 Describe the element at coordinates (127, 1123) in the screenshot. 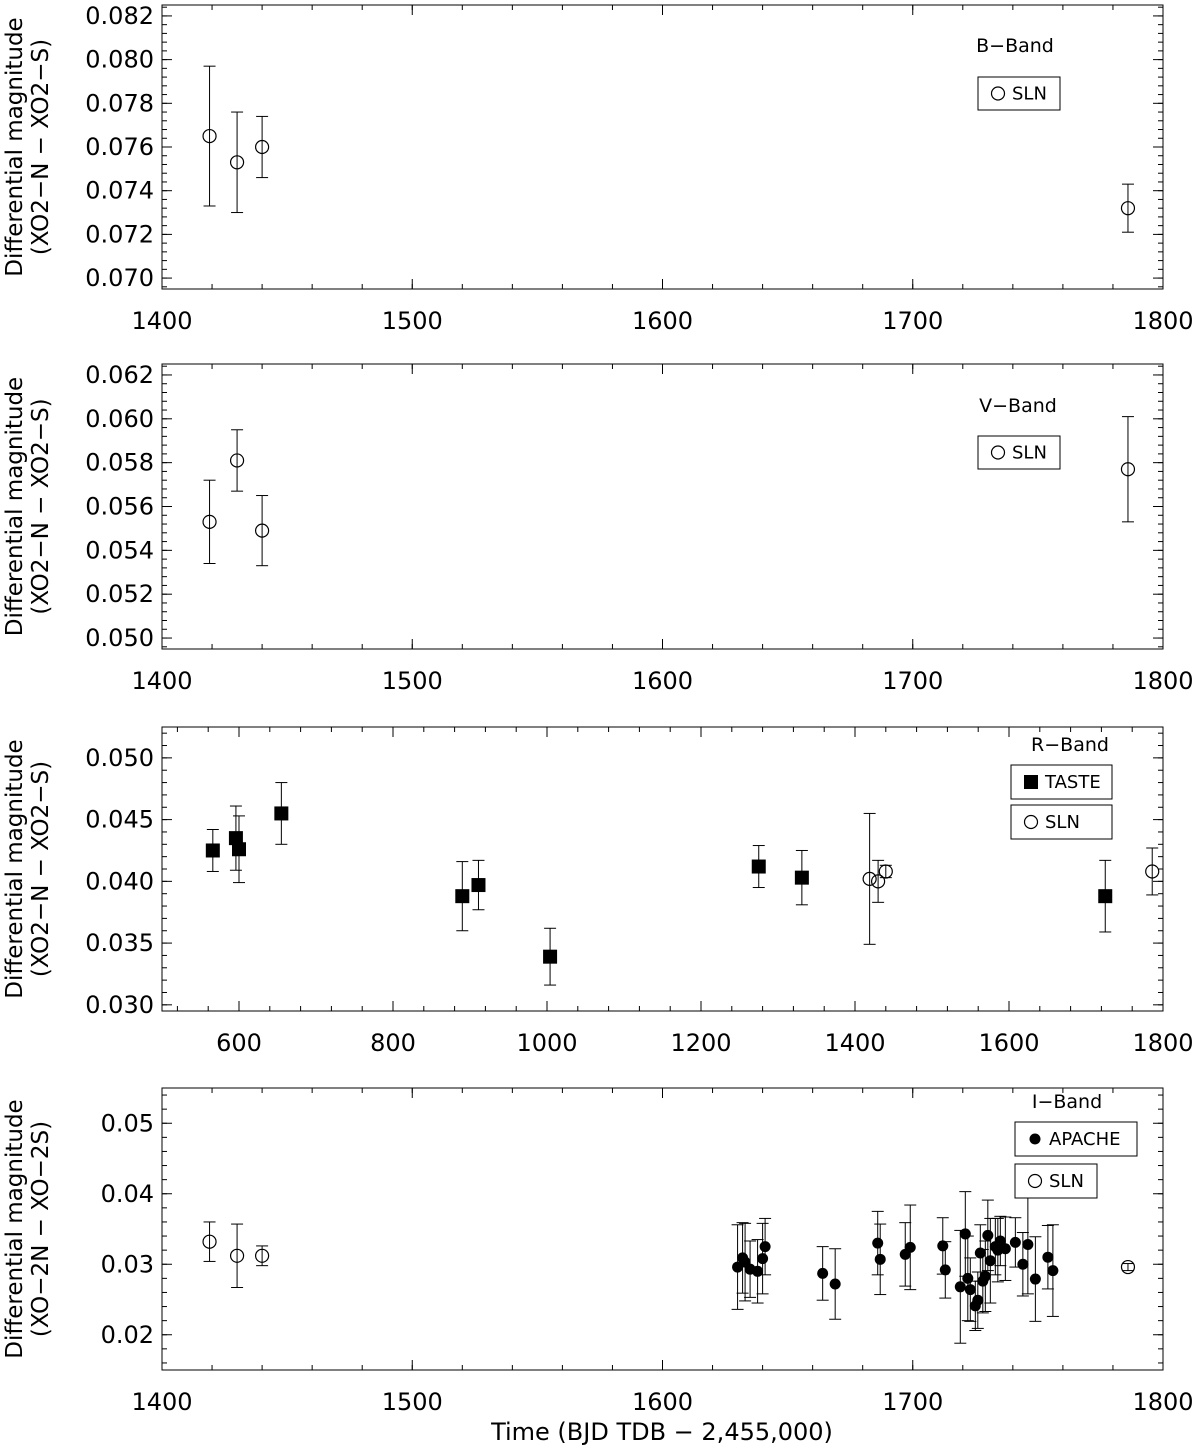

I see `y-tick-label: 0.05` at that location.